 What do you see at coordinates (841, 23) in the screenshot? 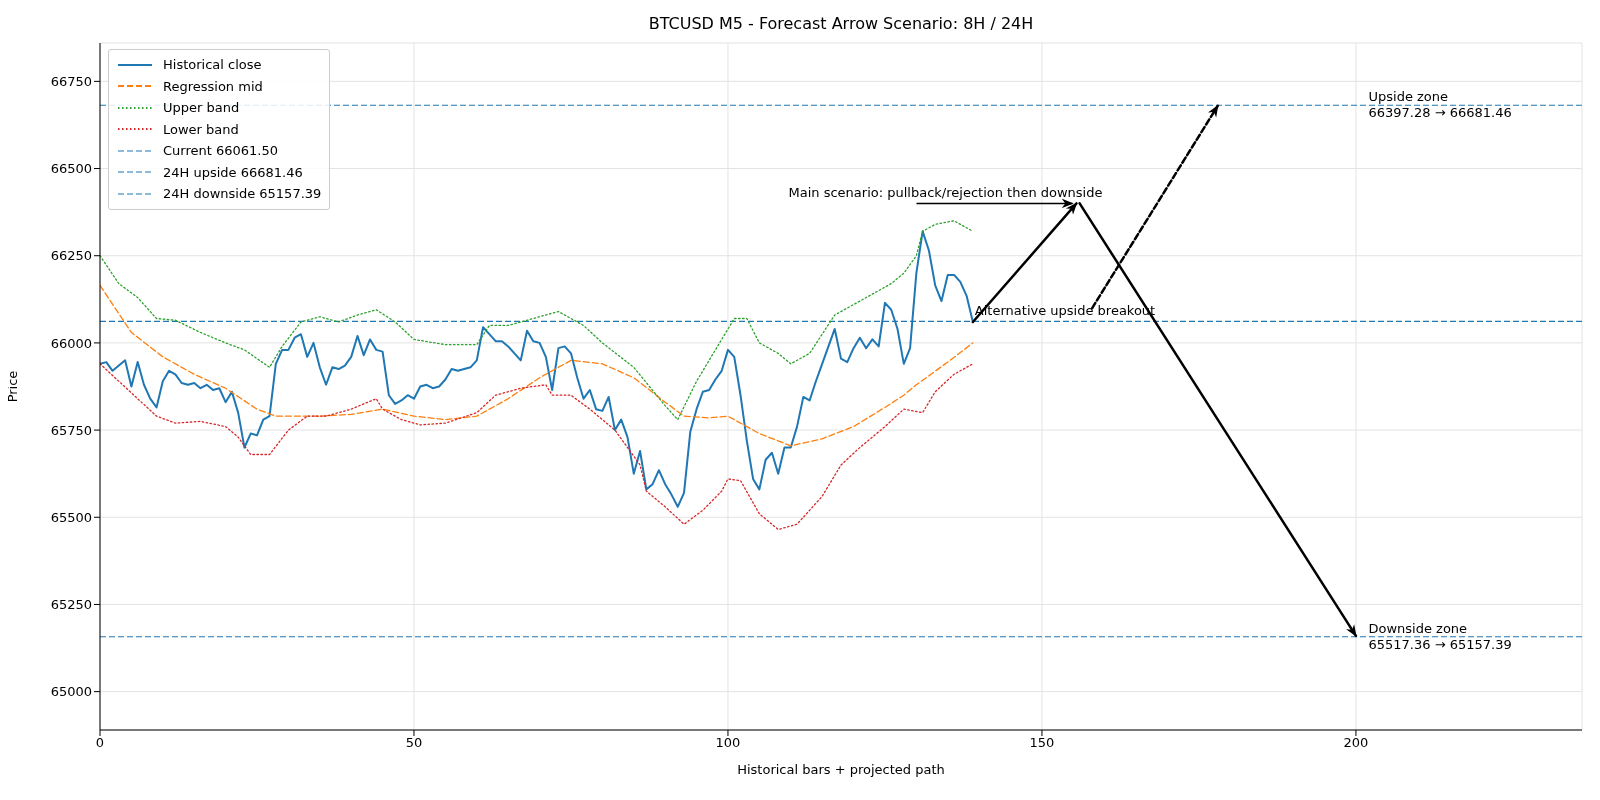
I see `chart-title: BTCUSD M5 - Forecast Arrow Scenario: 8H / 24H` at bounding box center [841, 23].